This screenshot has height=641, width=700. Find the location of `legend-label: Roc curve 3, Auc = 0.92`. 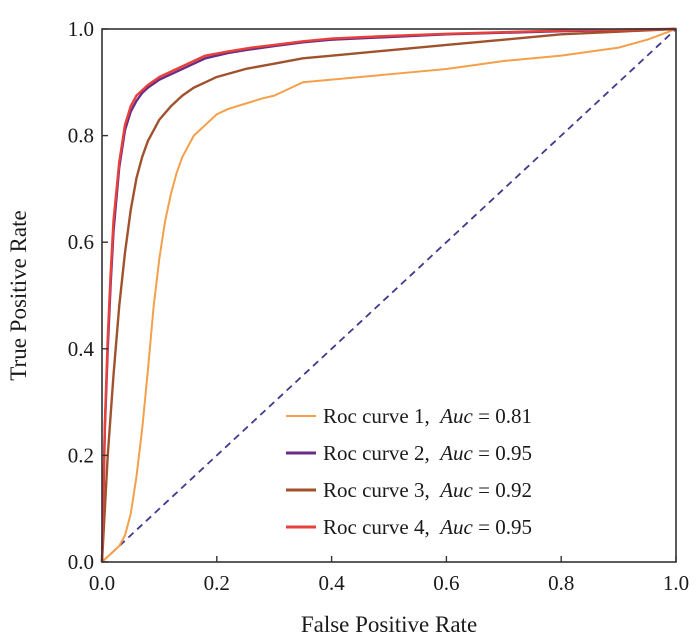

legend-label: Roc curve 3, Auc = 0.92 is located at coordinates (427, 490).